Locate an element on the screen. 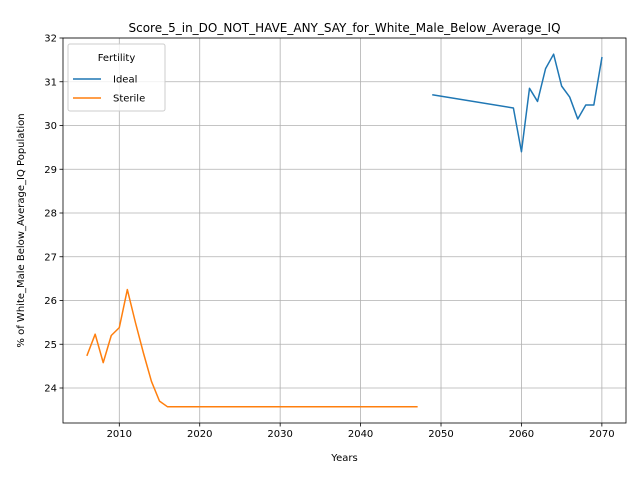 The image size is (640, 480). legend-label-sterile: Sterile is located at coordinates (129, 99).